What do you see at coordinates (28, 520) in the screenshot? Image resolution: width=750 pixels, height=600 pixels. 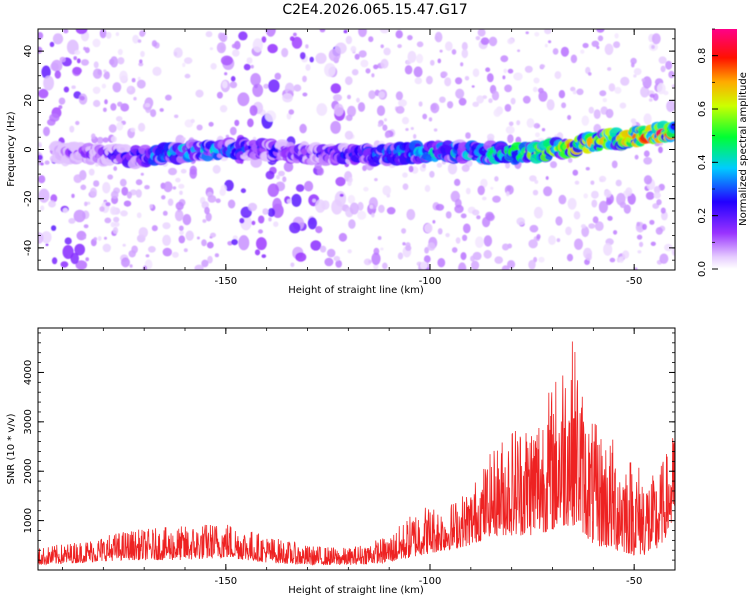 I see `y-tick-label: 1000` at bounding box center [28, 520].